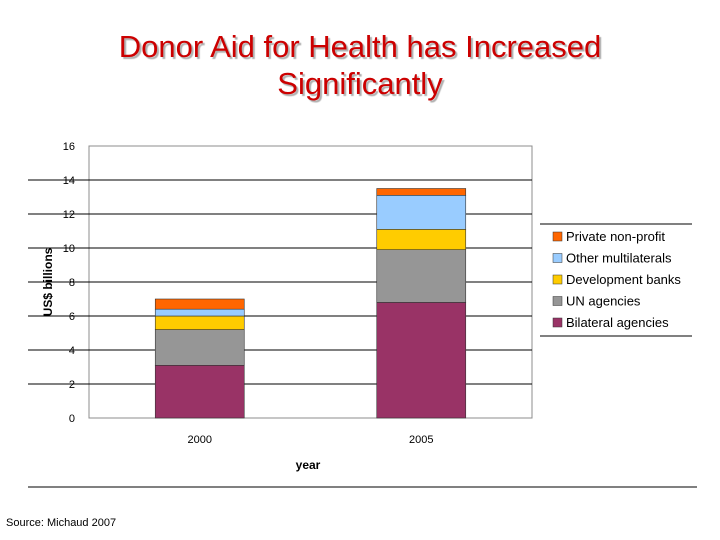  What do you see at coordinates (311, 440) in the screenshot?
I see `x-tick-labels: 2000 2005` at bounding box center [311, 440].